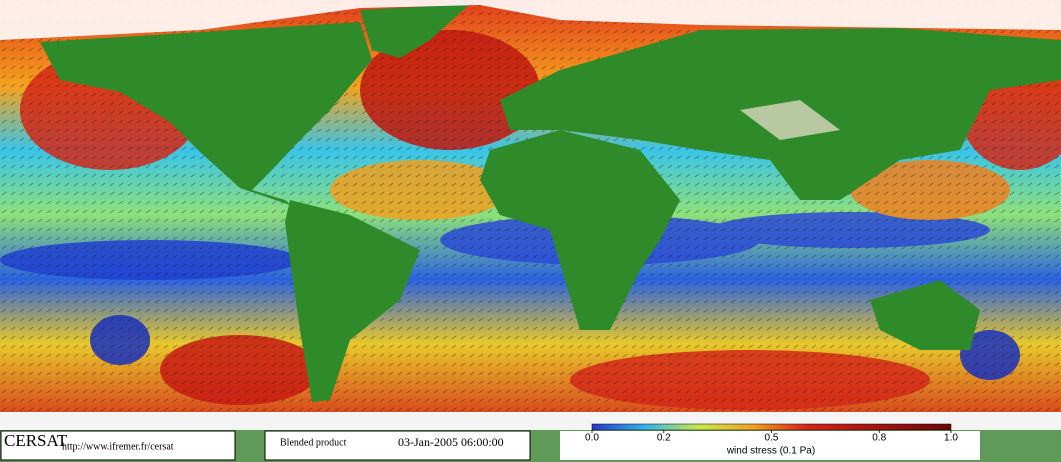 The width and height of the screenshot is (1061, 462). I want to click on product-box, so click(397, 445).